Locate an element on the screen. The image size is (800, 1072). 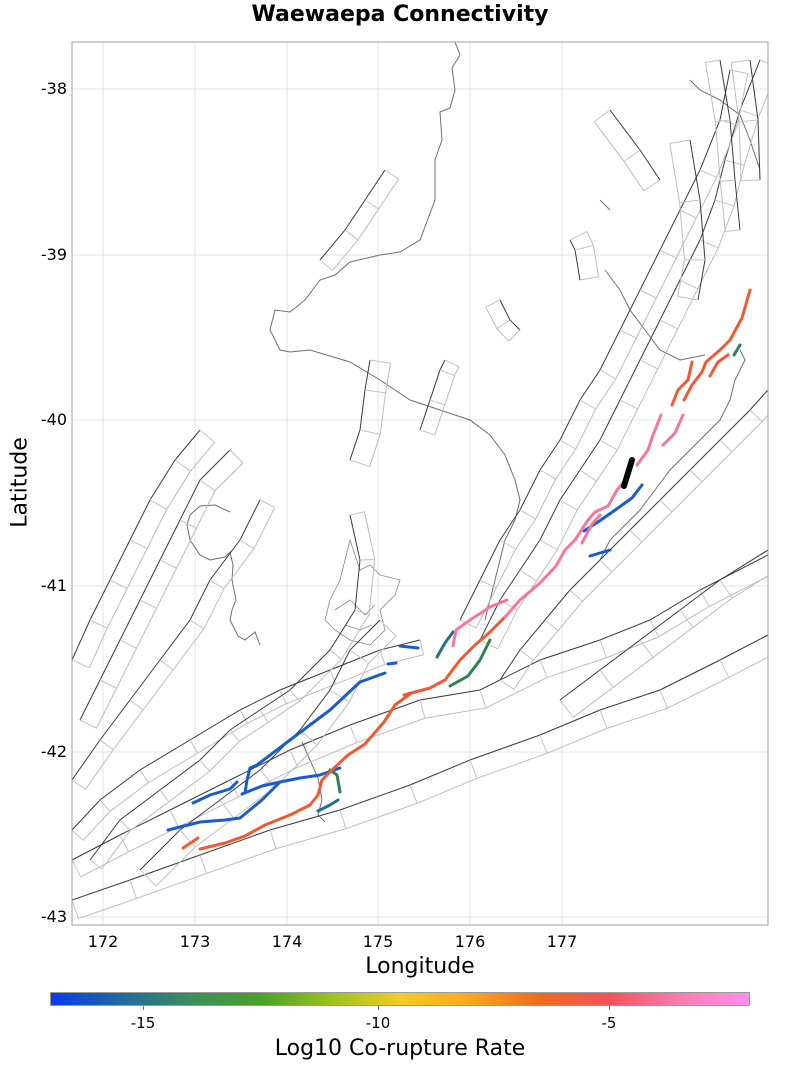
y-tick-label: -39 is located at coordinates (53, 254).